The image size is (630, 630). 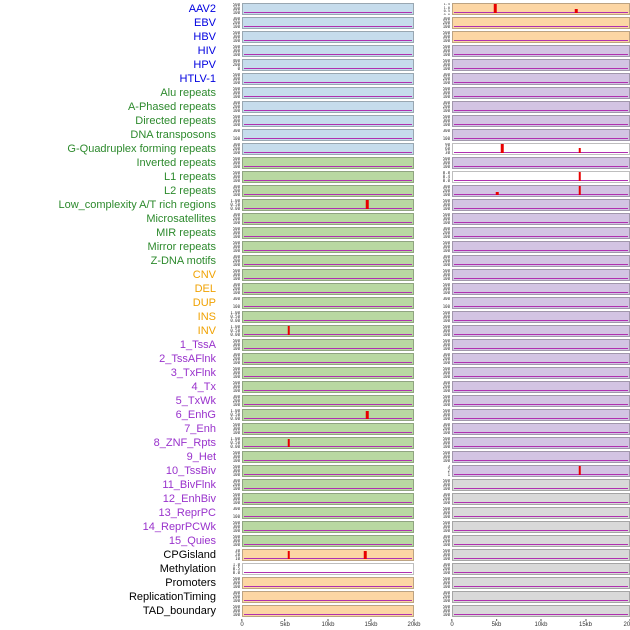 What do you see at coordinates (315, 457) in the screenshot?
I see `track-row: 9_Het 500 300 100 500 300 100` at bounding box center [315, 457].